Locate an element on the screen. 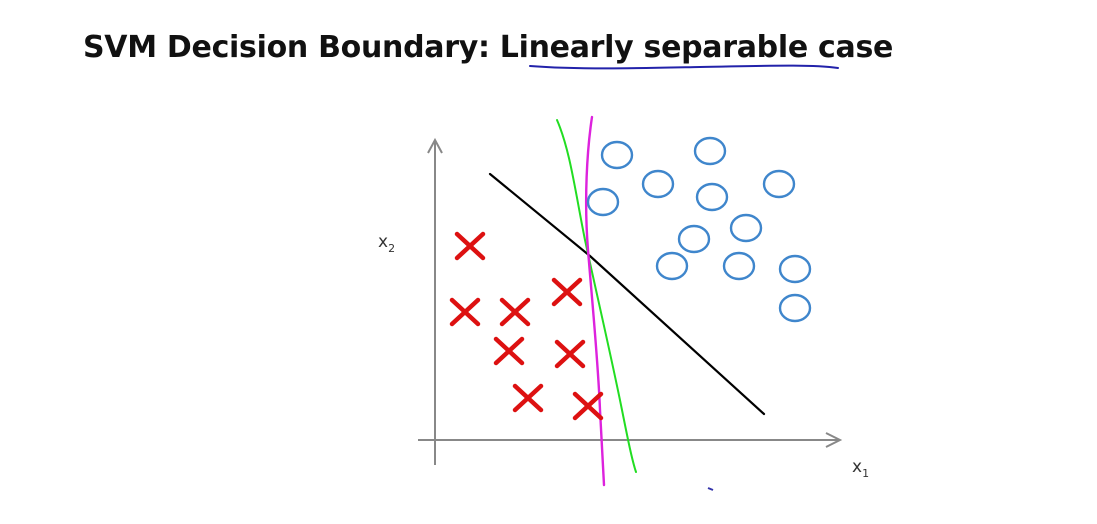  green-boundary-line is located at coordinates (596, 296).